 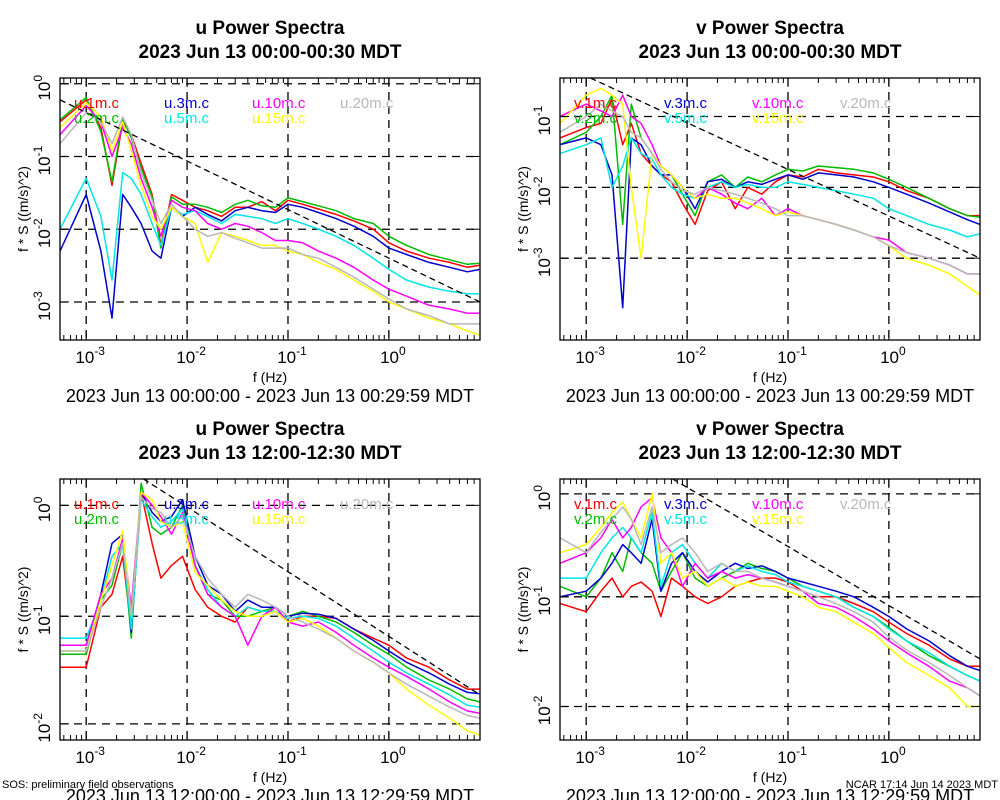 I want to click on legend-item-3m: v.3m.c, so click(x=686, y=504).